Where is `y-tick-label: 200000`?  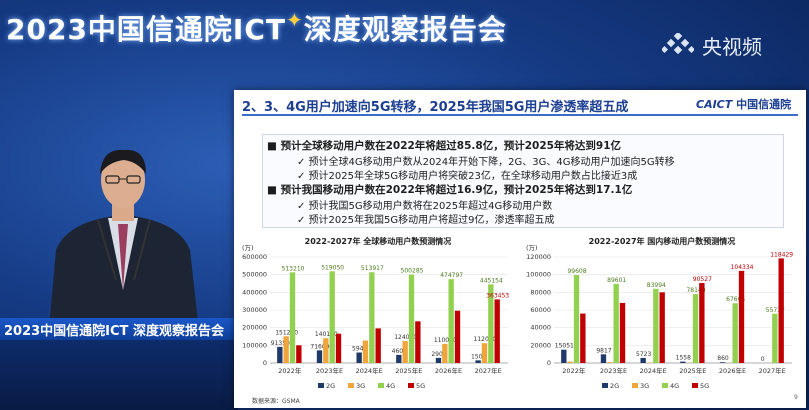
y-tick-label: 200000 is located at coordinates (254, 328).